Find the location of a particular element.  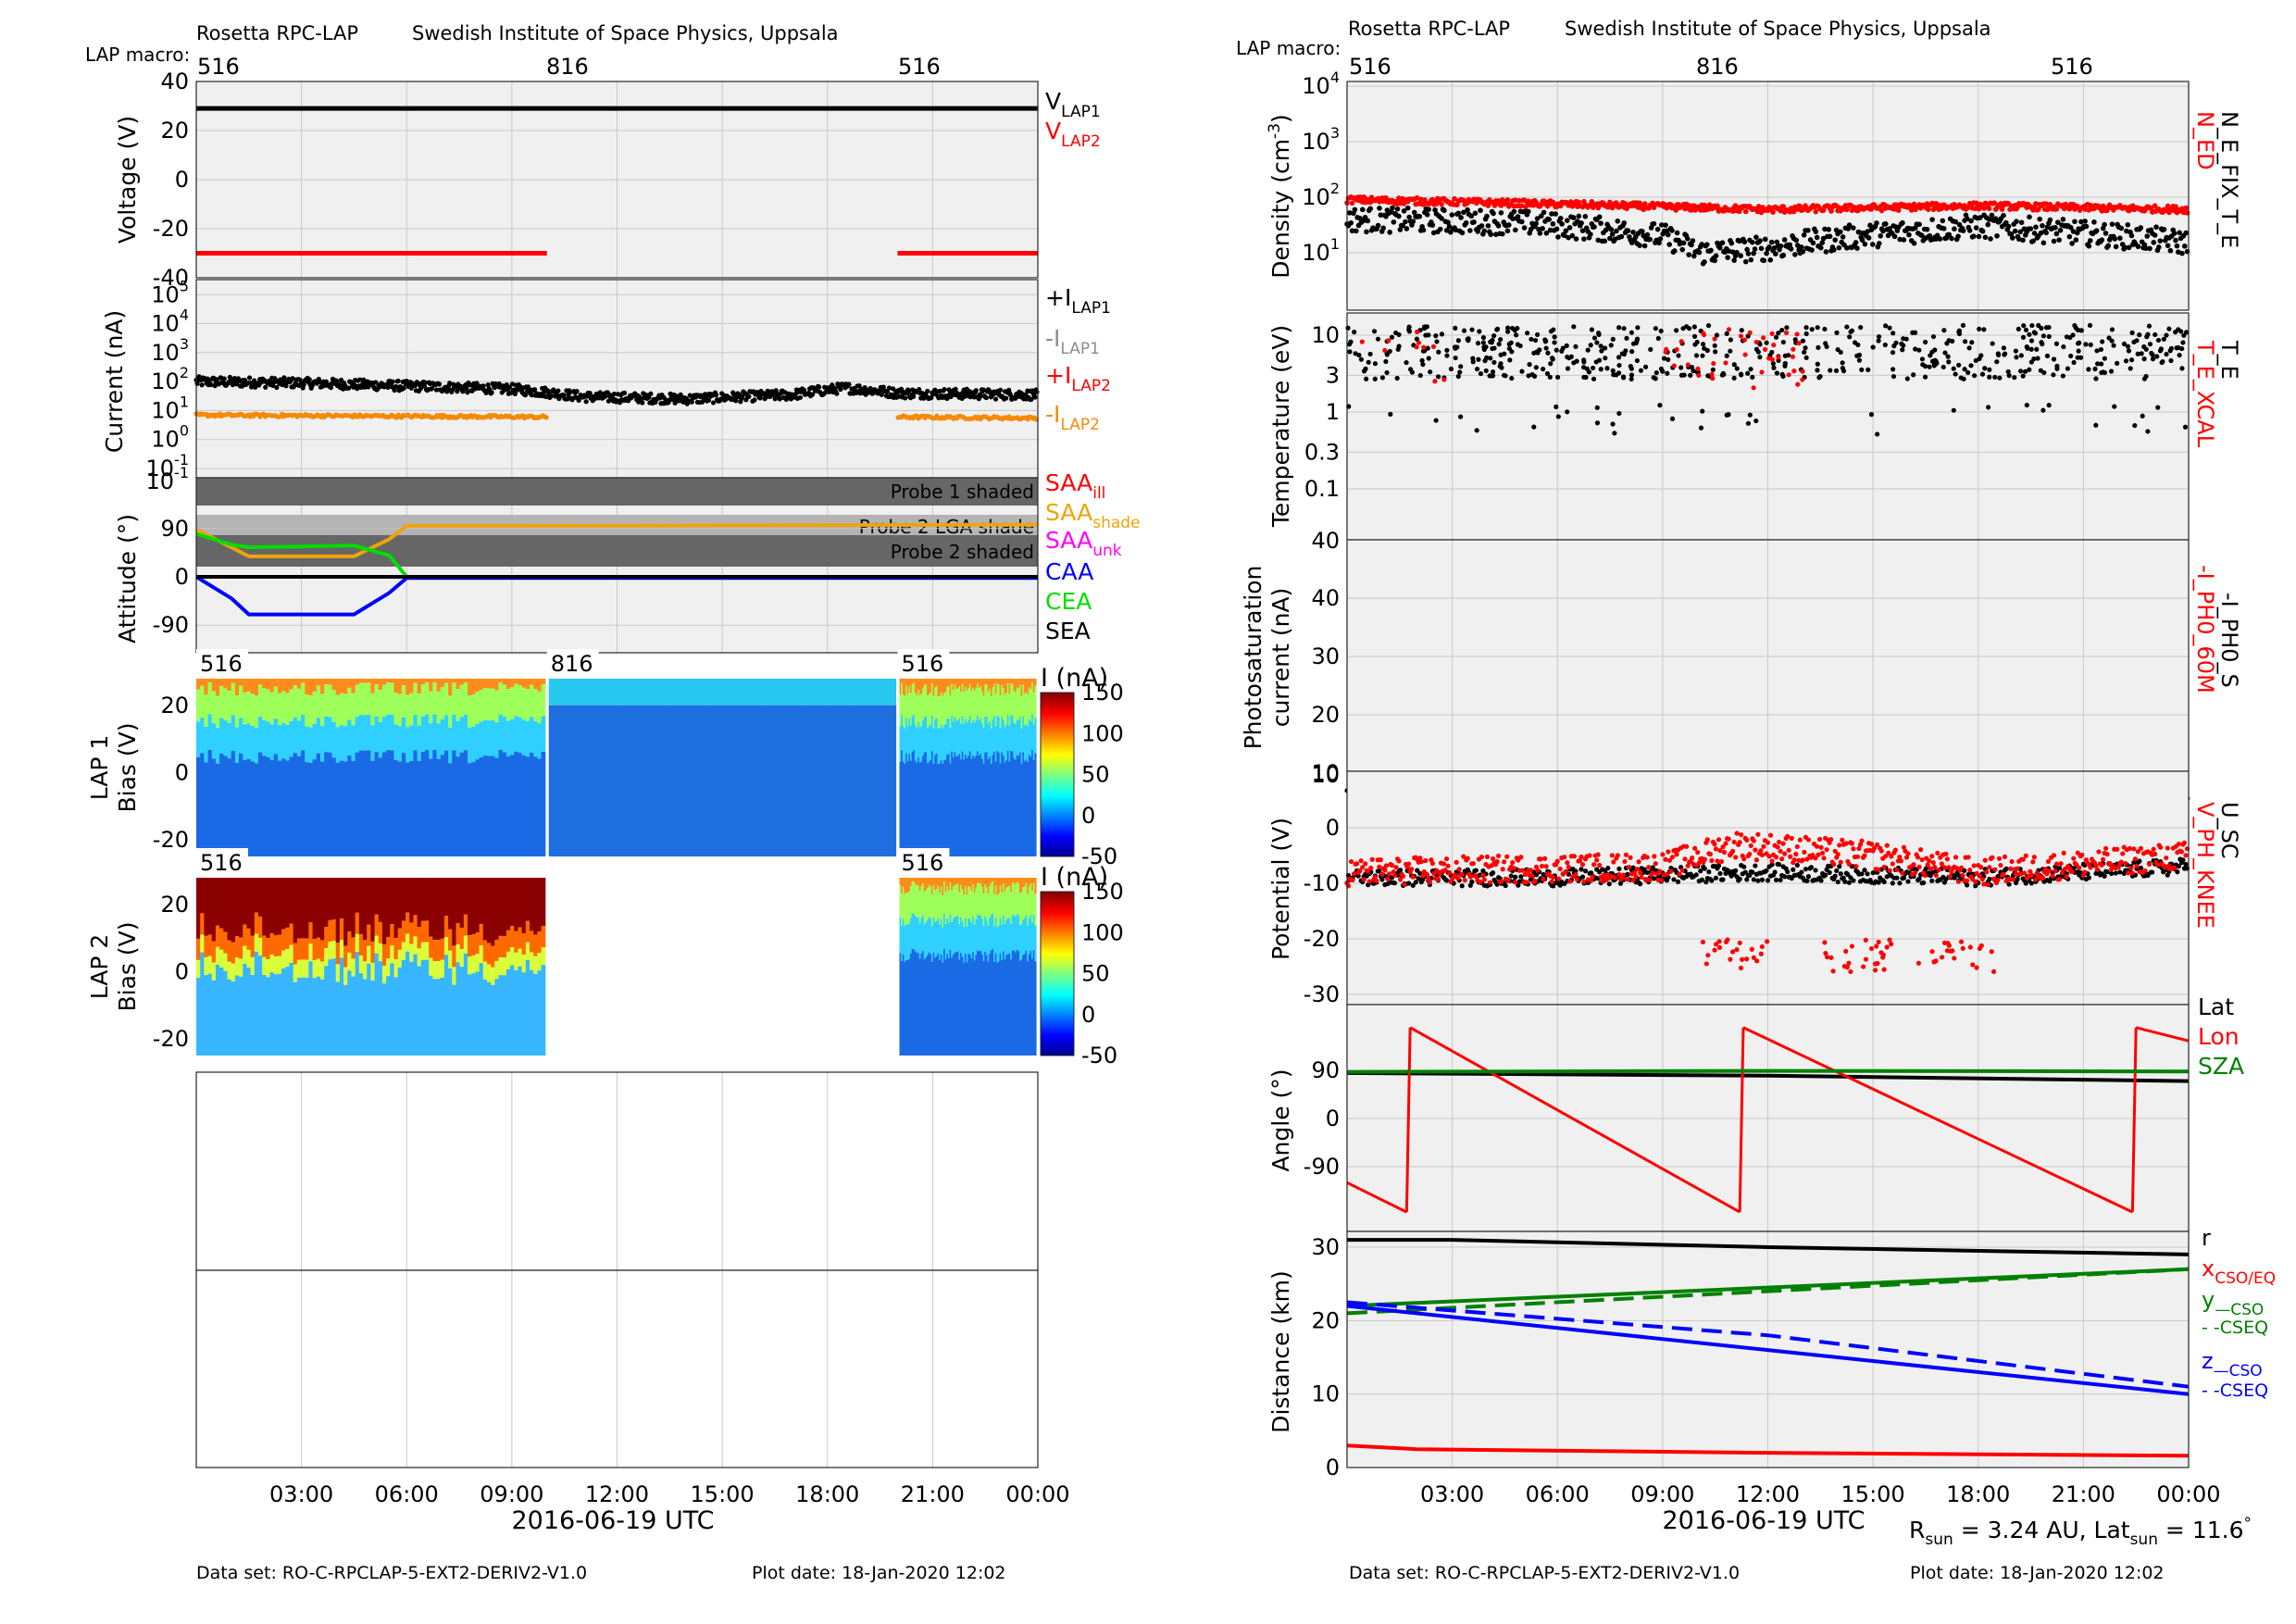

legend-name: V is located at coordinates (1053, 101).